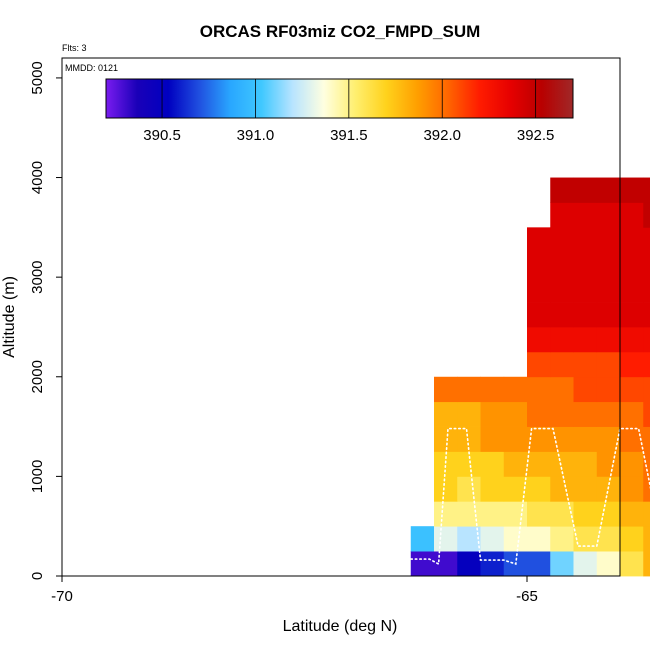 The width and height of the screenshot is (650, 650). I want to click on heatmap-cell-r7-c8, so click(632, 389).